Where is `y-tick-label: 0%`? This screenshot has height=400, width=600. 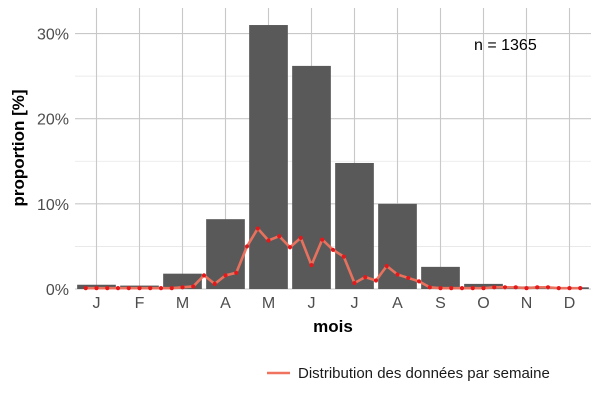
y-tick-label: 0% is located at coordinates (57, 290).